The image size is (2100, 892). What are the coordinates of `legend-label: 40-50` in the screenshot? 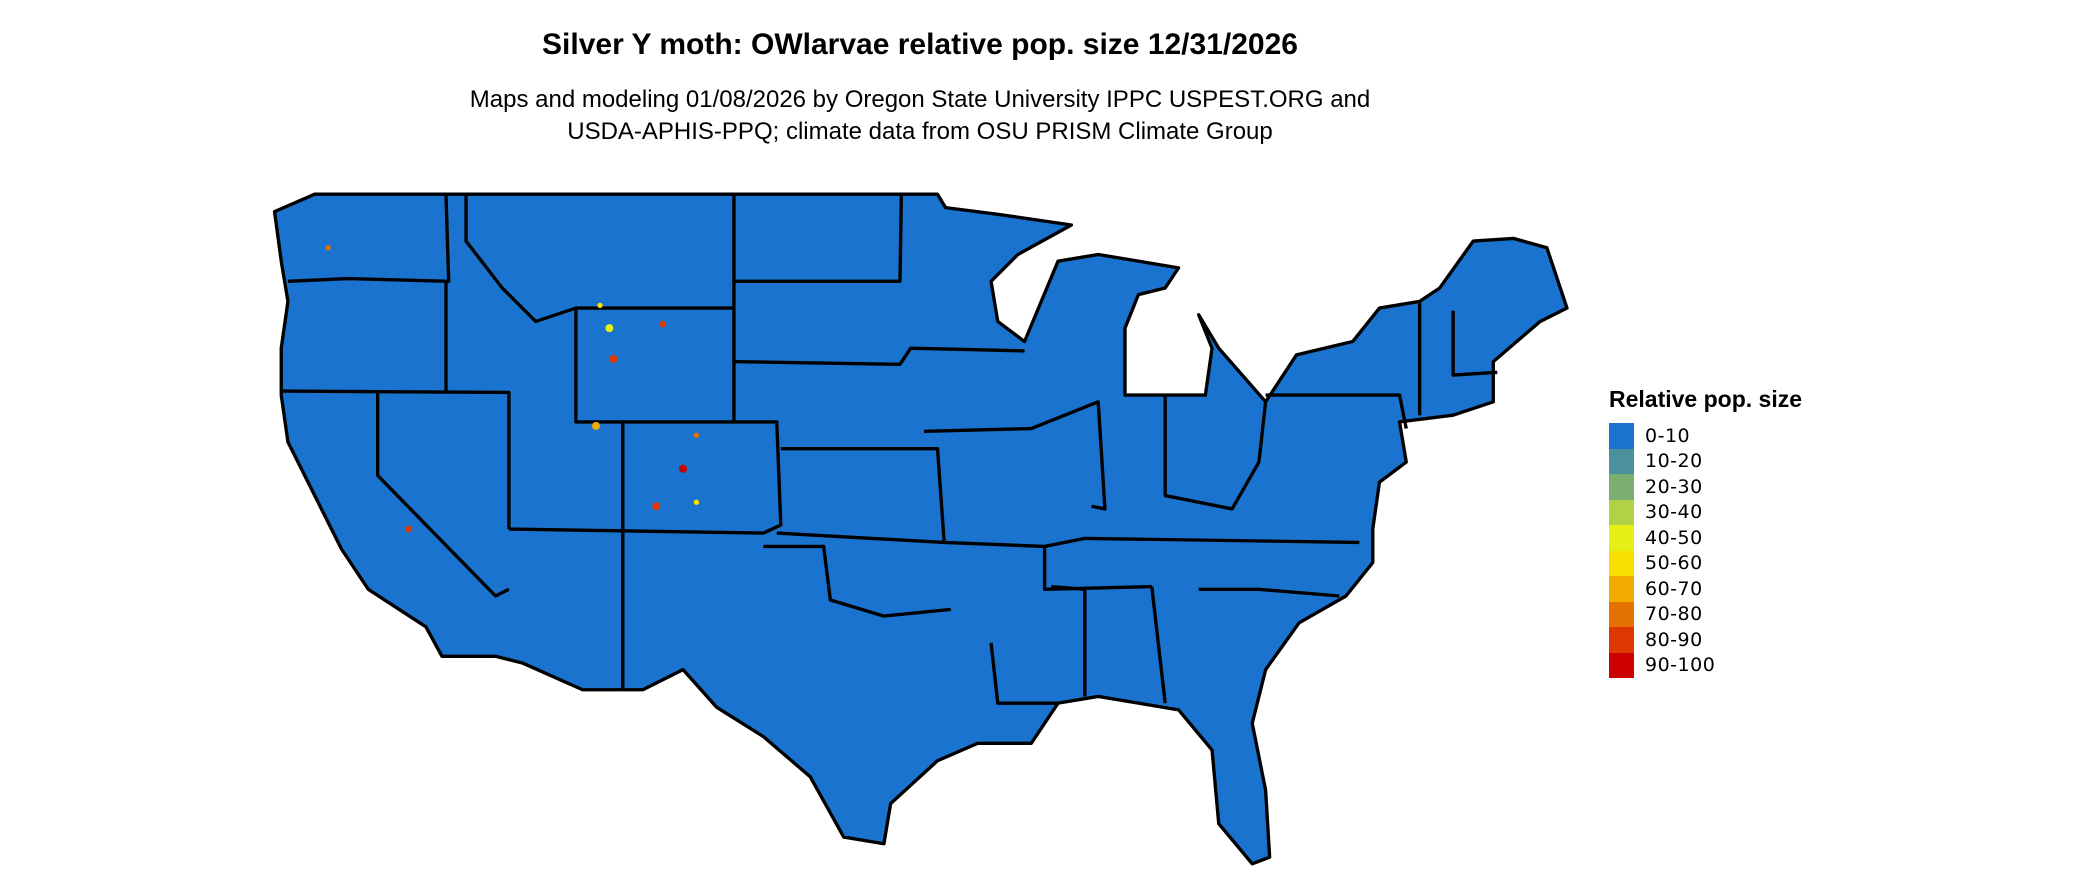 It's located at (1674, 537).